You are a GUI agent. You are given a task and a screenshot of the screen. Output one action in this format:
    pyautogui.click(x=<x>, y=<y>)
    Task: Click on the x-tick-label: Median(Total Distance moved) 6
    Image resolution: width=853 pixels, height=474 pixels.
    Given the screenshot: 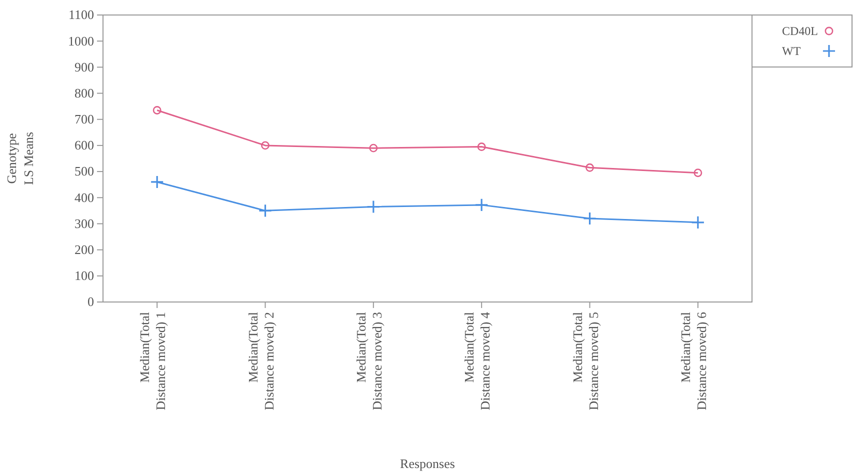 What is the action you would take?
    pyautogui.click(x=693, y=361)
    